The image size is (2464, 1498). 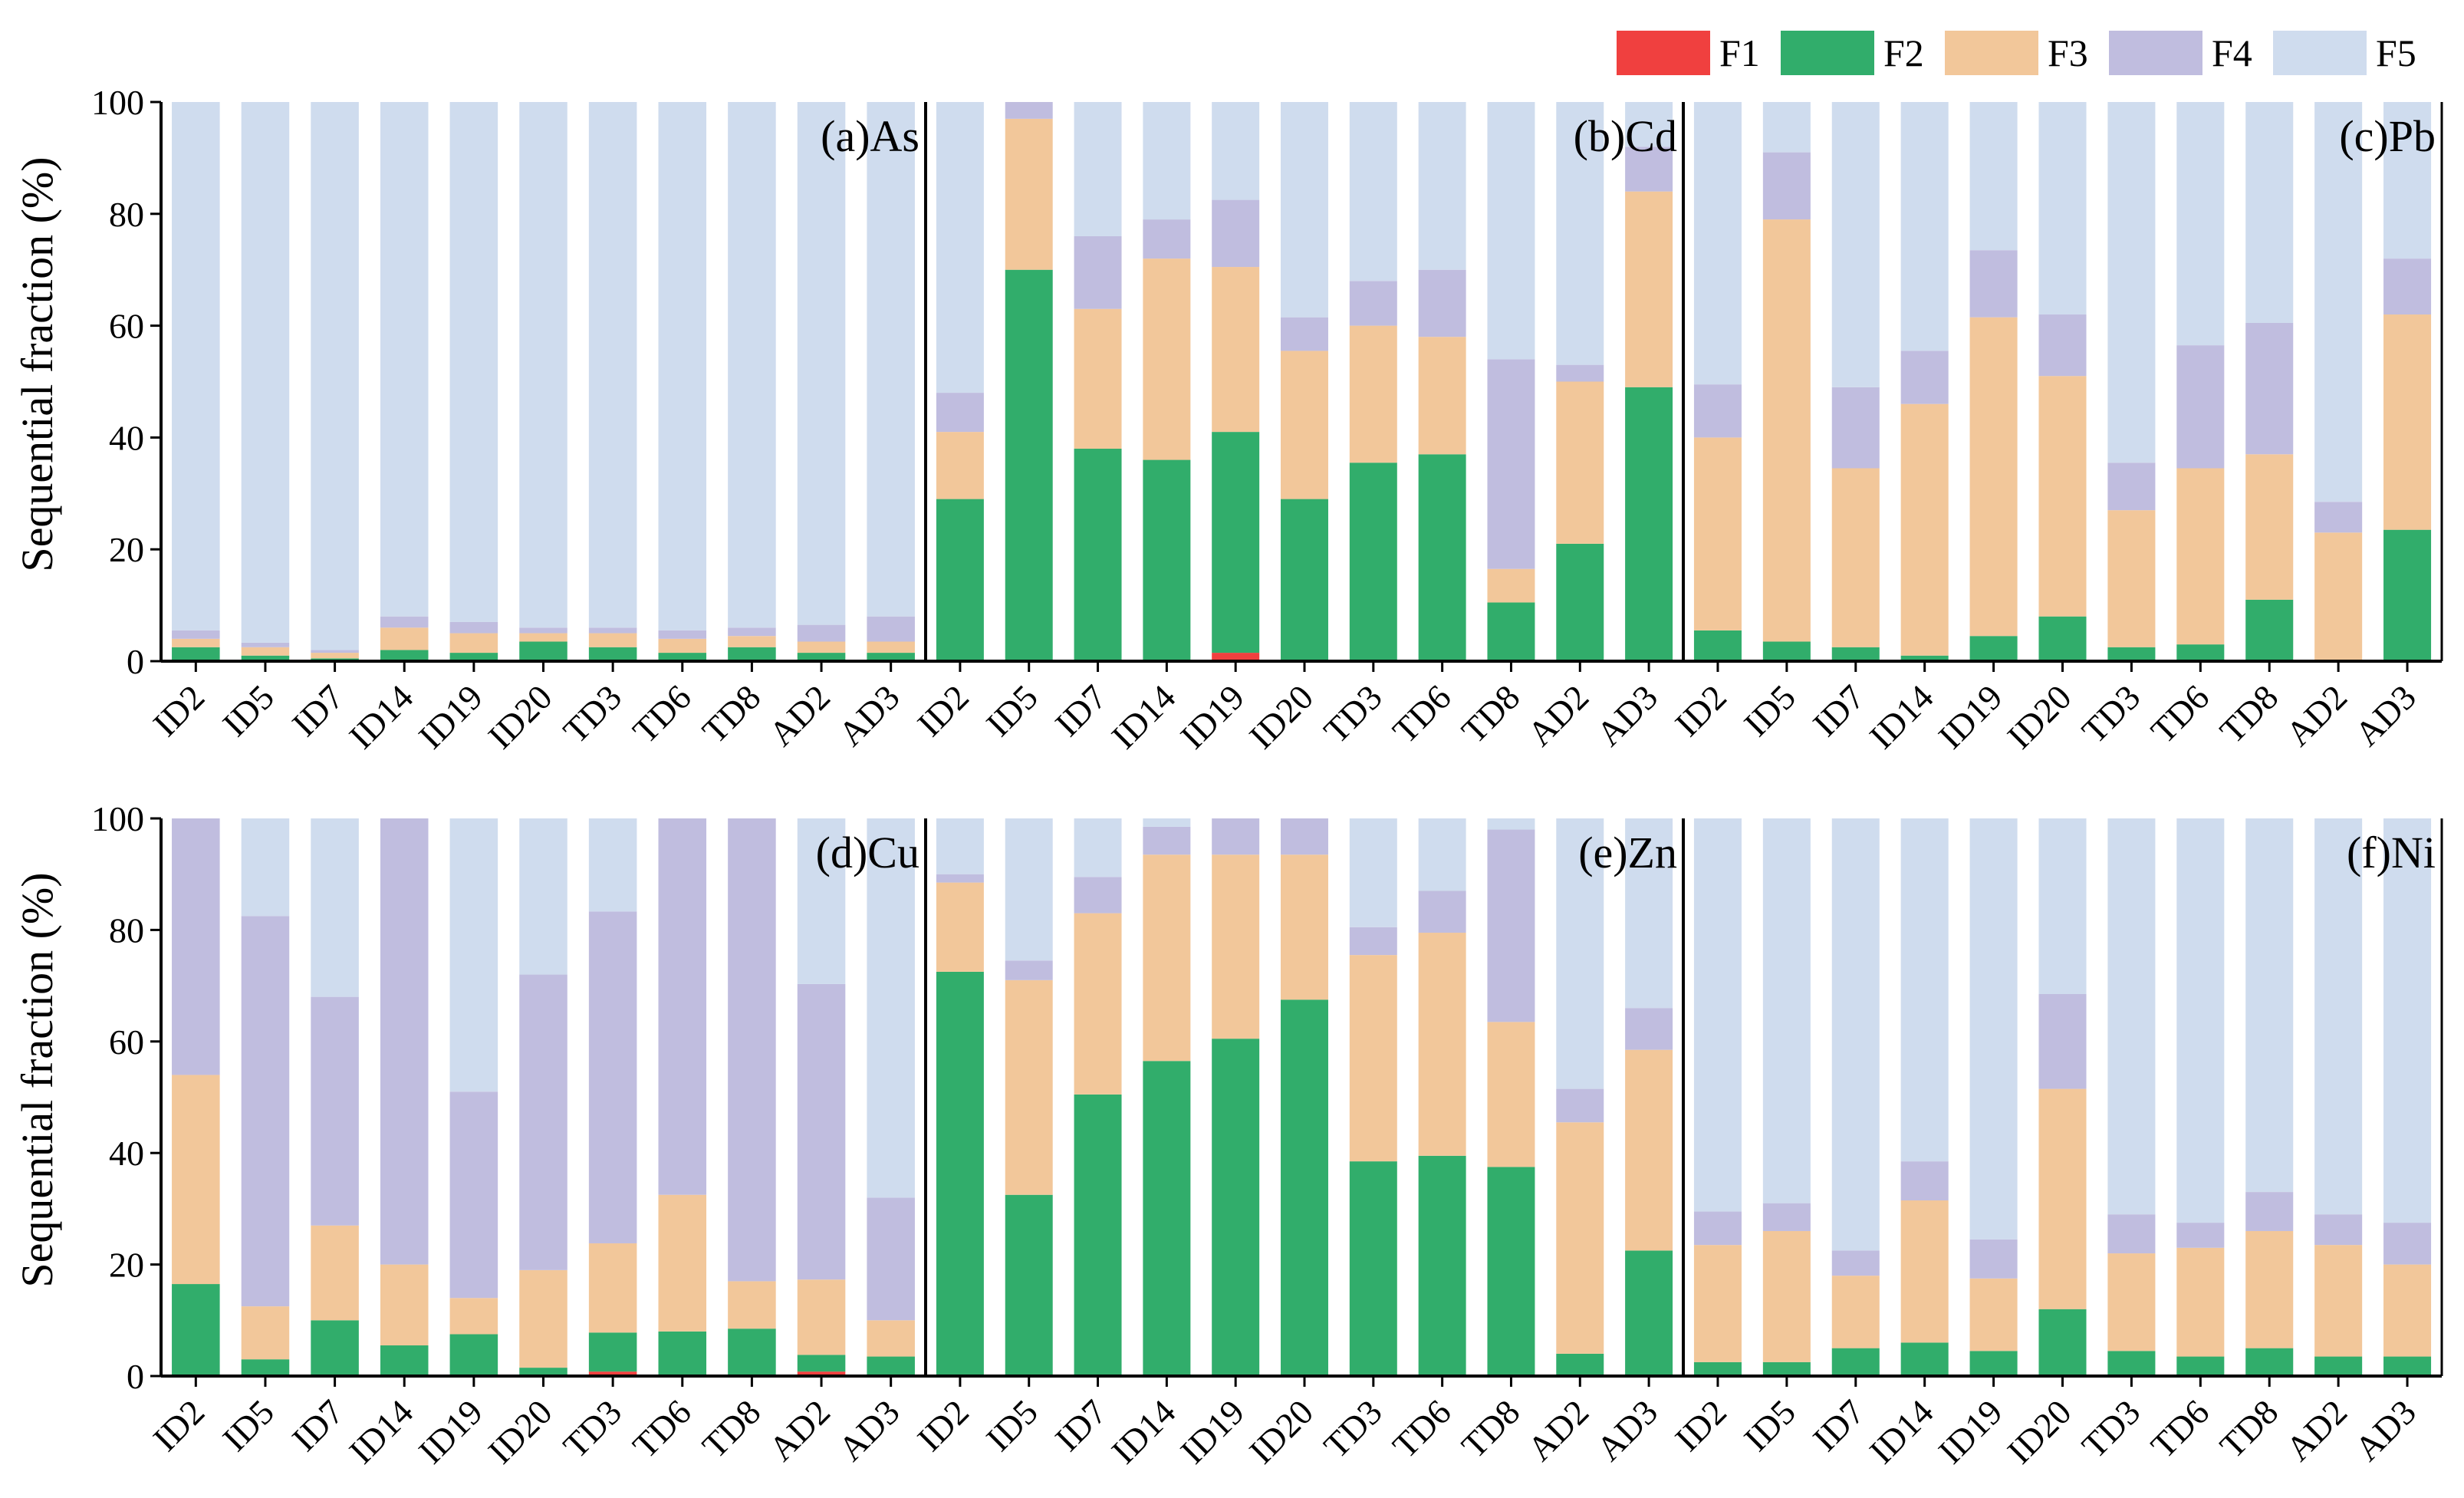 I want to click on bar-ID7-F2, so click(x=1098, y=1235).